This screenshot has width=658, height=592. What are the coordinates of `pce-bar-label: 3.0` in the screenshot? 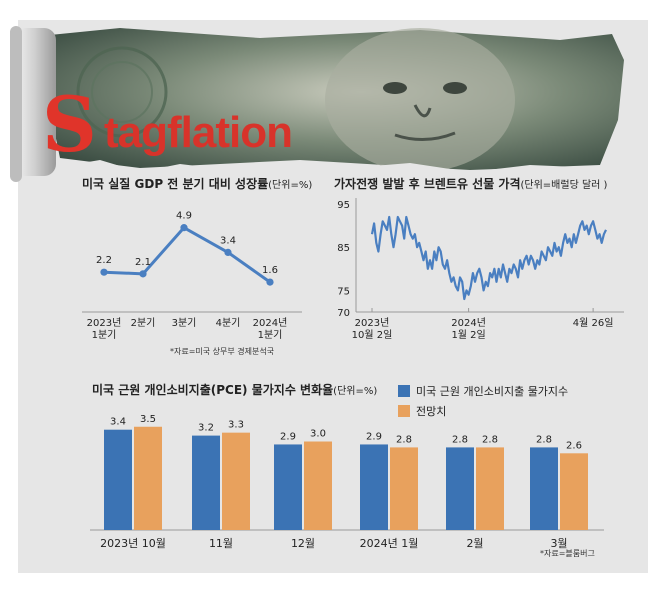 It's located at (318, 434).